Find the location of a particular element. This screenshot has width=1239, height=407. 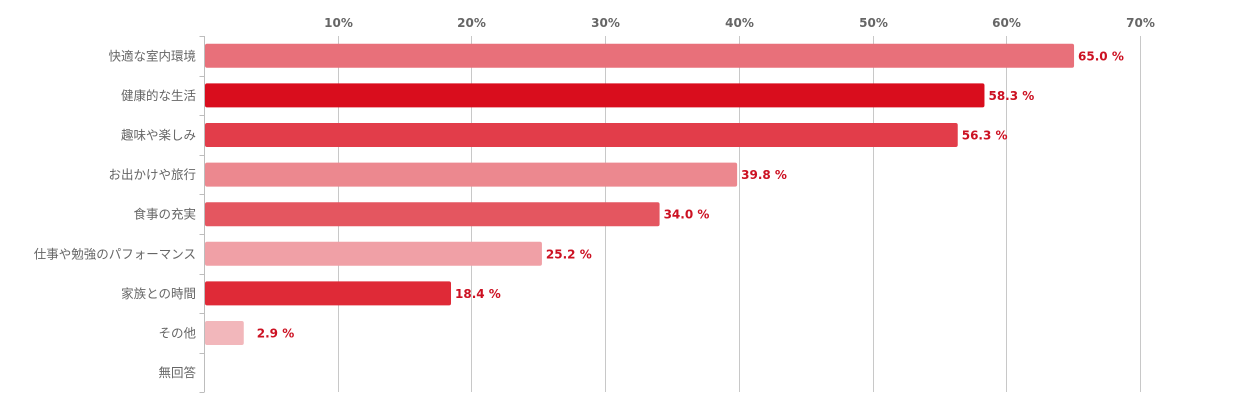

category-label: 無回答 is located at coordinates (177, 372).